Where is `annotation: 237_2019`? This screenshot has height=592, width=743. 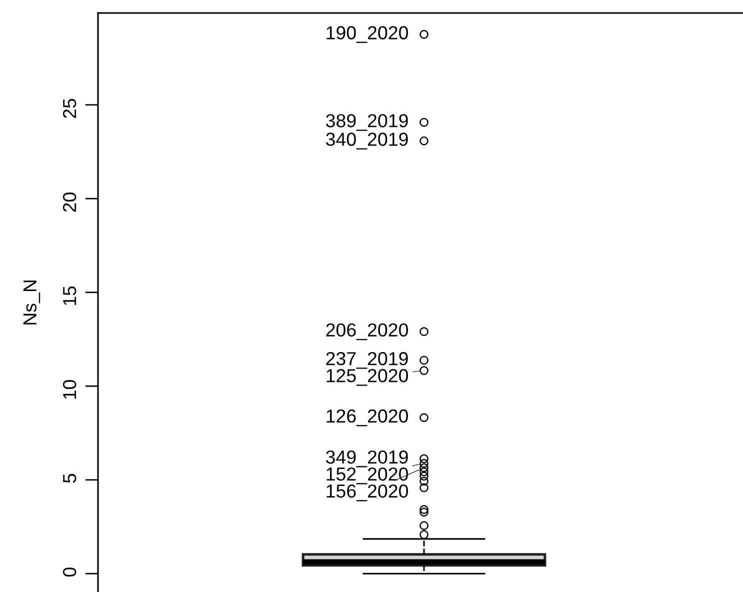
annotation: 237_2019 is located at coordinates (367, 360).